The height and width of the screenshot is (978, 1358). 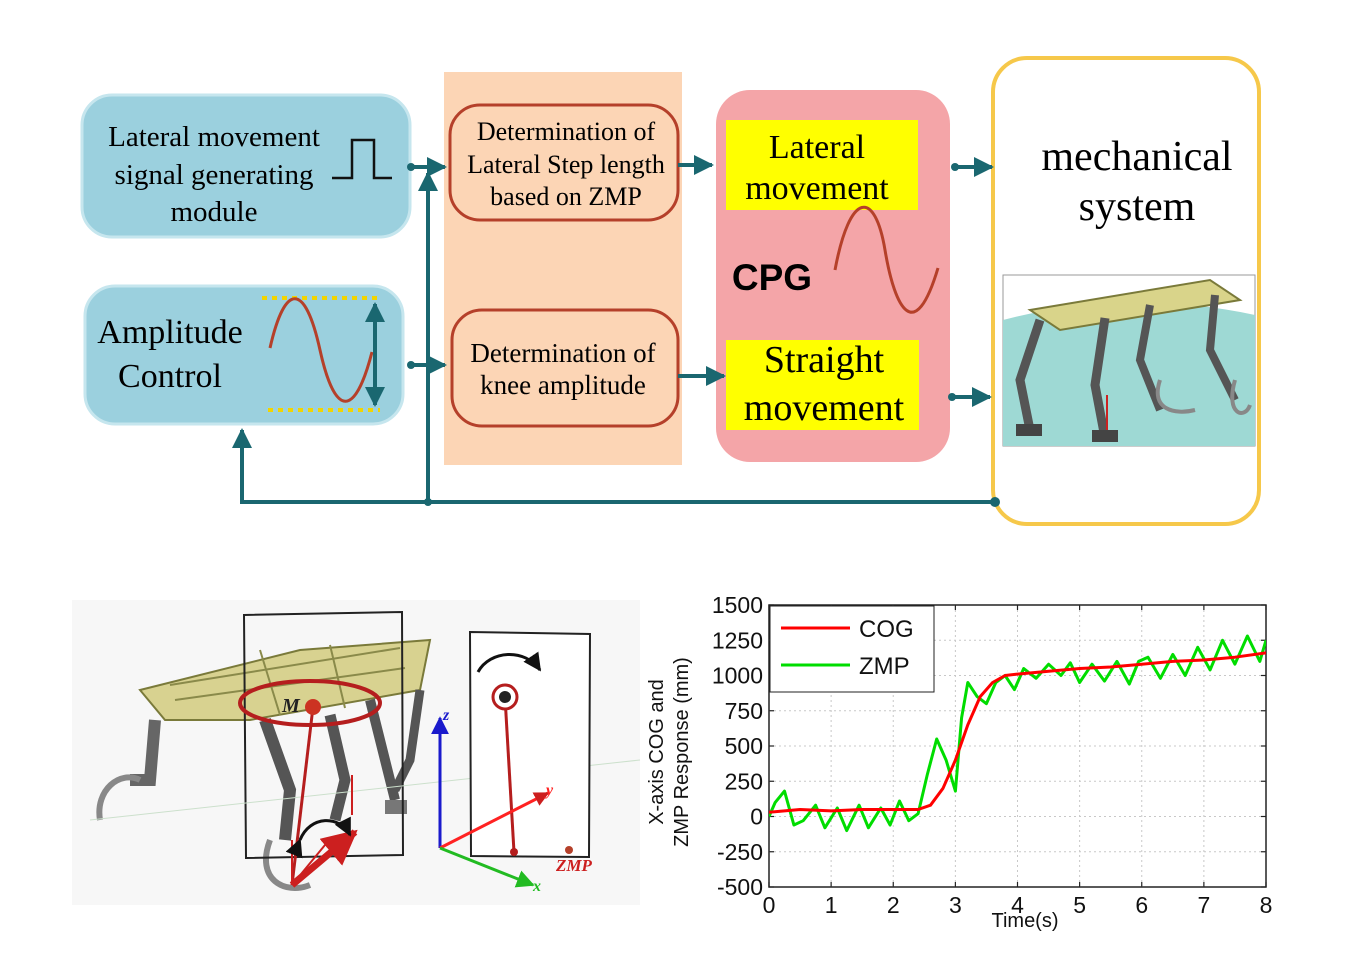 I want to click on series-line-cog, so click(x=1017, y=732).